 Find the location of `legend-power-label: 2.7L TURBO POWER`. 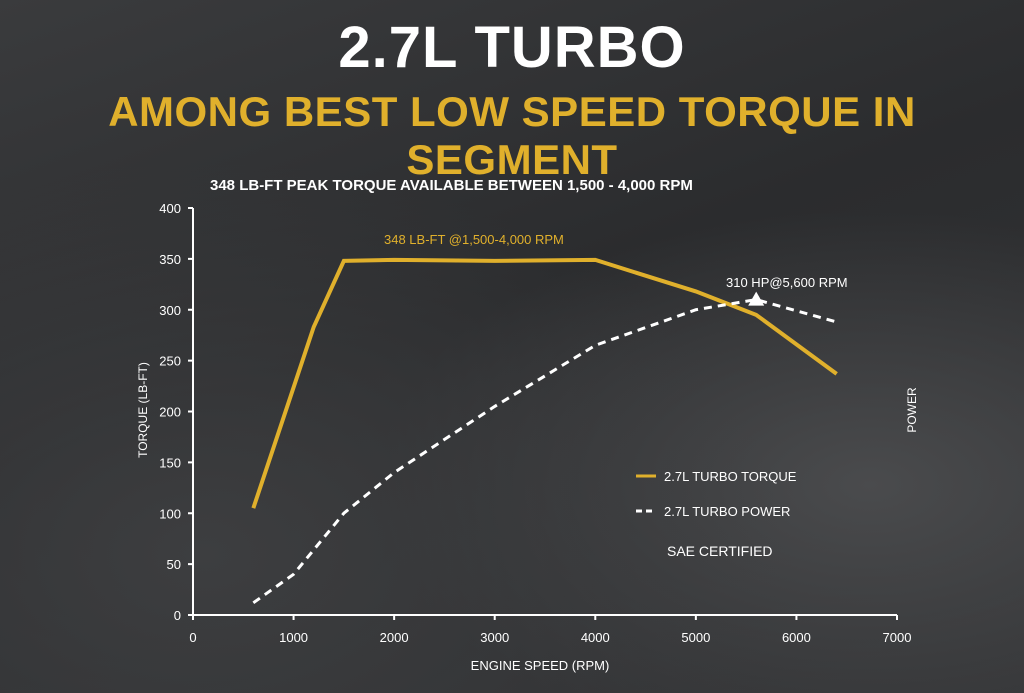

legend-power-label: 2.7L TURBO POWER is located at coordinates (727, 511).